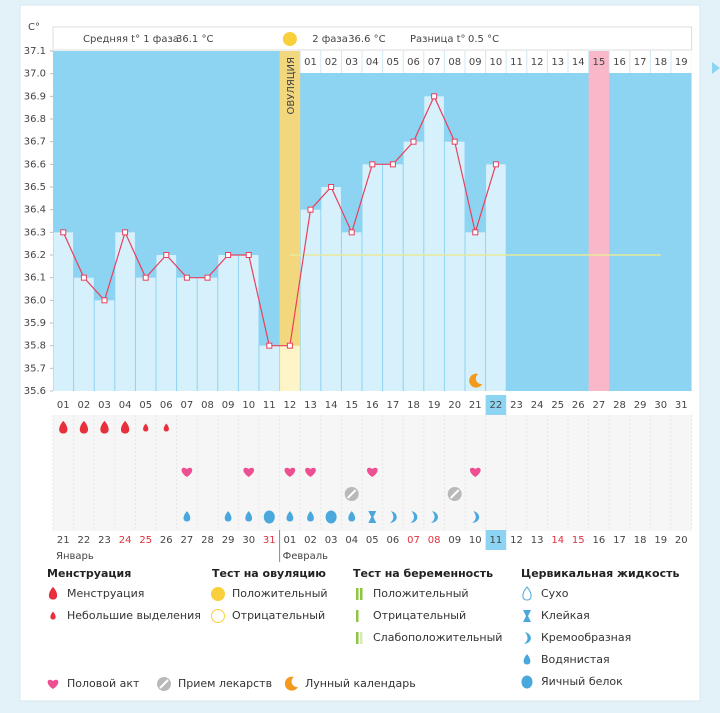 The image size is (720, 713). I want to click on ovu-pos, so click(218, 594).